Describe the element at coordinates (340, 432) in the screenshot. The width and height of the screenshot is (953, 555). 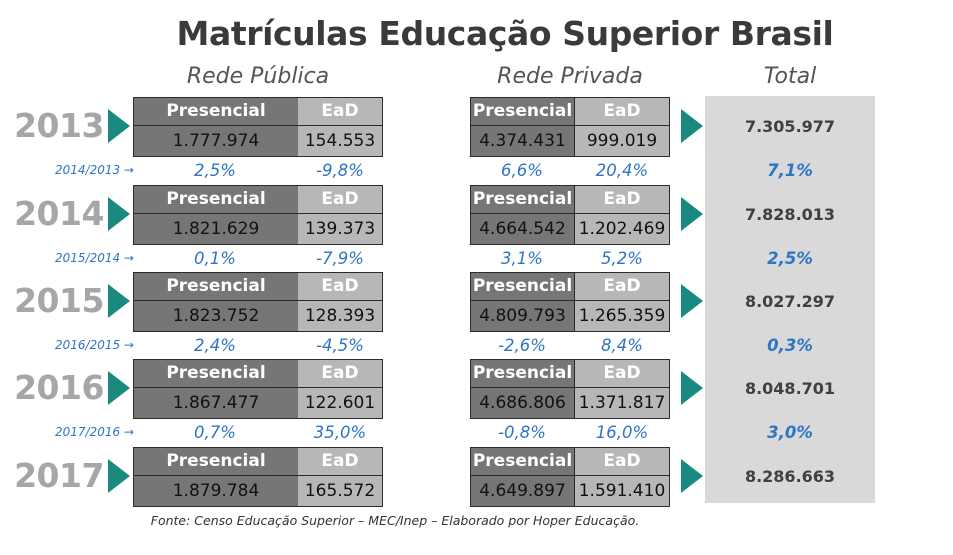
I see `growth-publica-ead: 35,0%` at that location.